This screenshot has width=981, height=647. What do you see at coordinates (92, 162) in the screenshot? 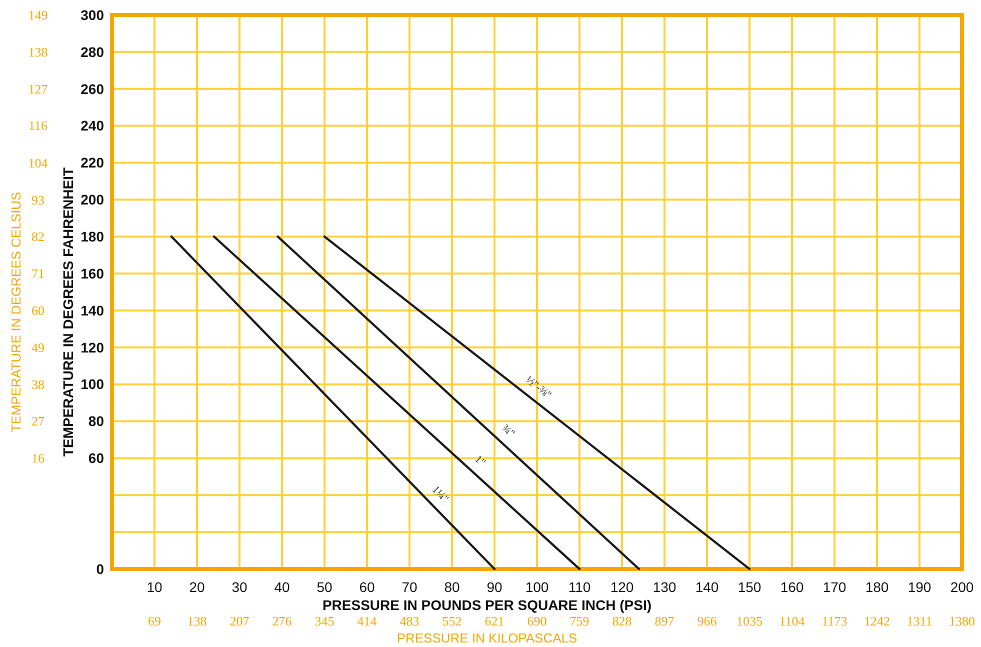
I see `y-tick-label: 220` at bounding box center [92, 162].